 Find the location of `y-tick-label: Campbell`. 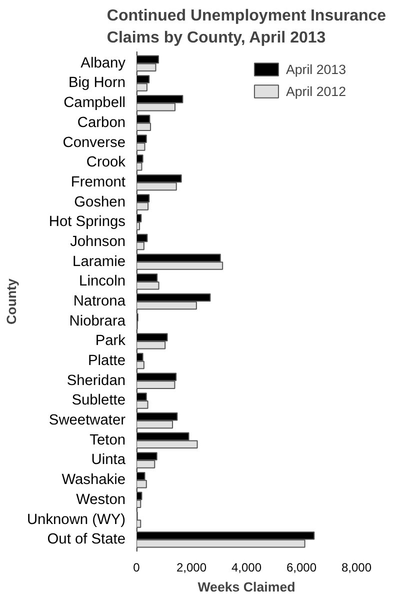

y-tick-label: Campbell is located at coordinates (95, 103).